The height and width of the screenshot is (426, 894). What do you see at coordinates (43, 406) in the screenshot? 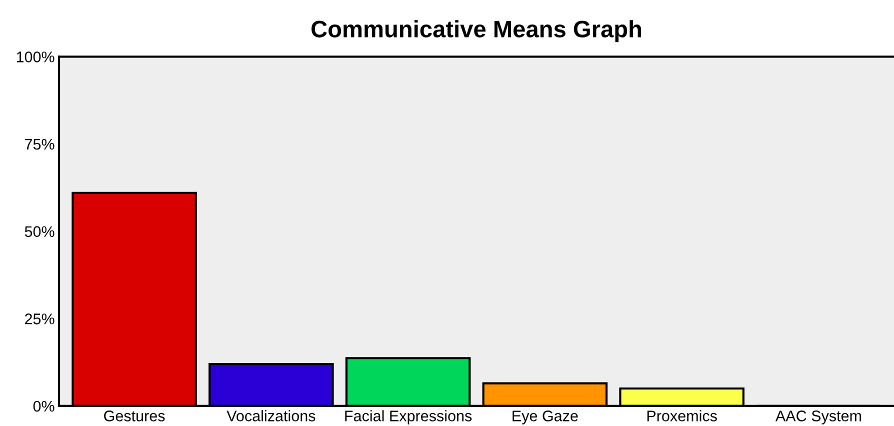
I see `y-tick-label: 0%` at bounding box center [43, 406].